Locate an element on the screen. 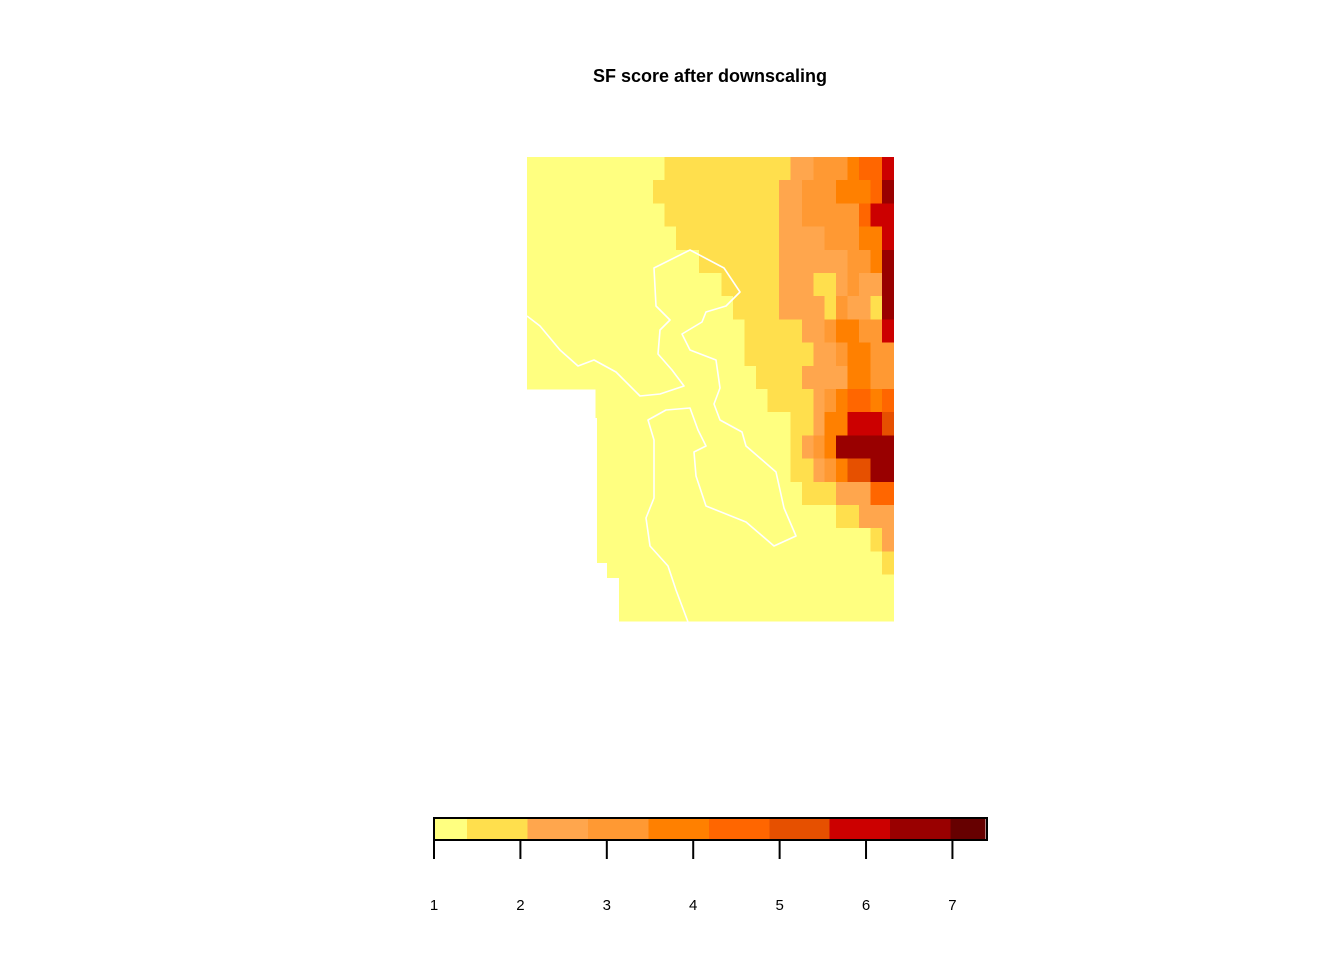 The height and width of the screenshot is (960, 1344). legend-tick-label: 3 is located at coordinates (607, 905).